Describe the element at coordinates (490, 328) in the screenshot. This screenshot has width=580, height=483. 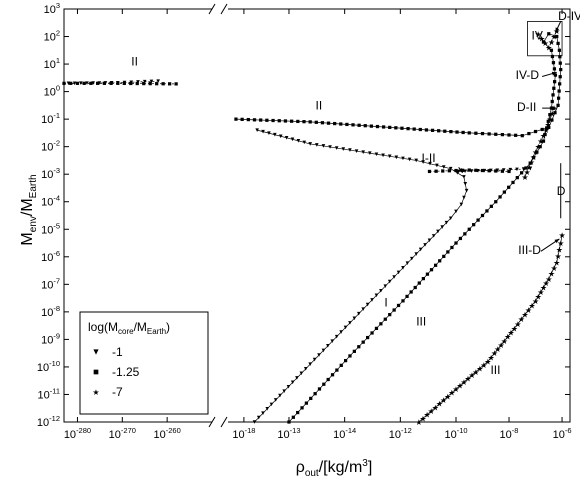
I see `series-line` at that location.